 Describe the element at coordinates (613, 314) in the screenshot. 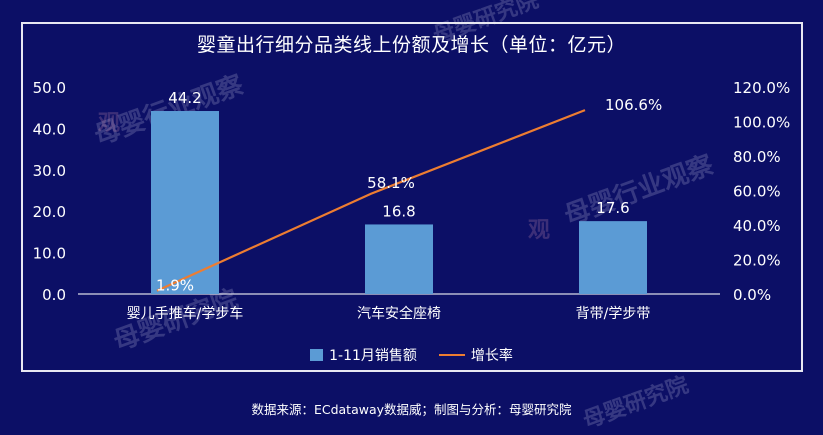

I see `x-category-label: 背带/学步带` at that location.